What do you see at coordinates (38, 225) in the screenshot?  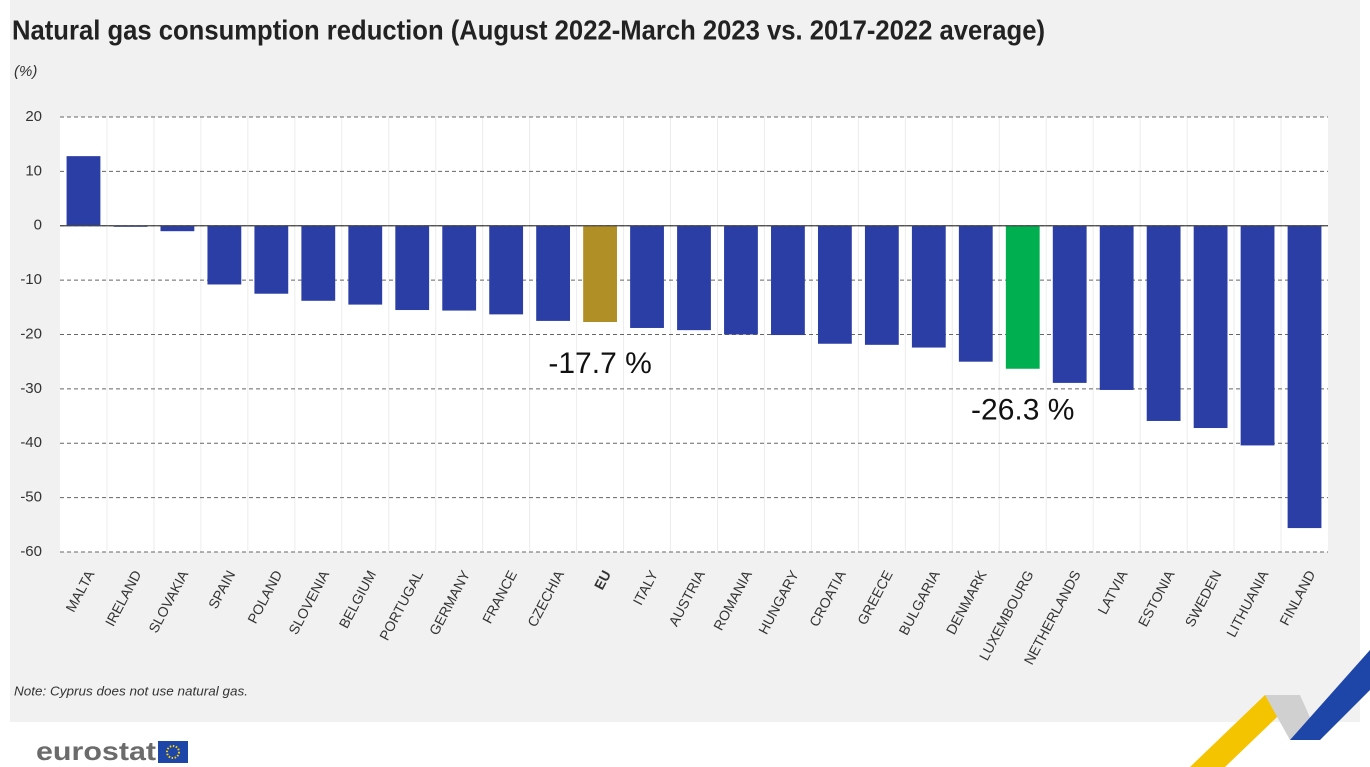 I see `y-tick-label: 0` at bounding box center [38, 225].